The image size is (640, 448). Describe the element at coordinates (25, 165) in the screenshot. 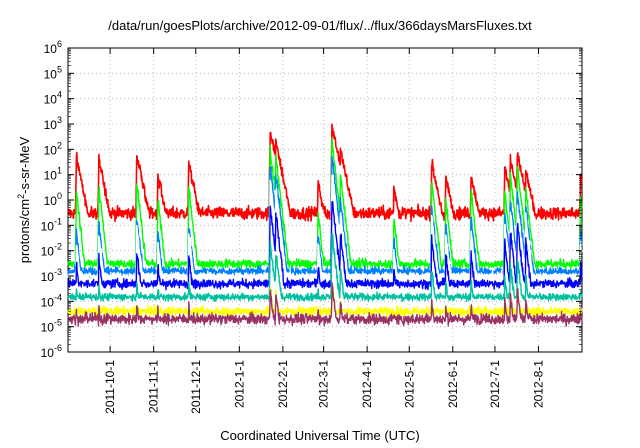

I see `y-axis-label-suffix: -s-sr-MeV` at that location.